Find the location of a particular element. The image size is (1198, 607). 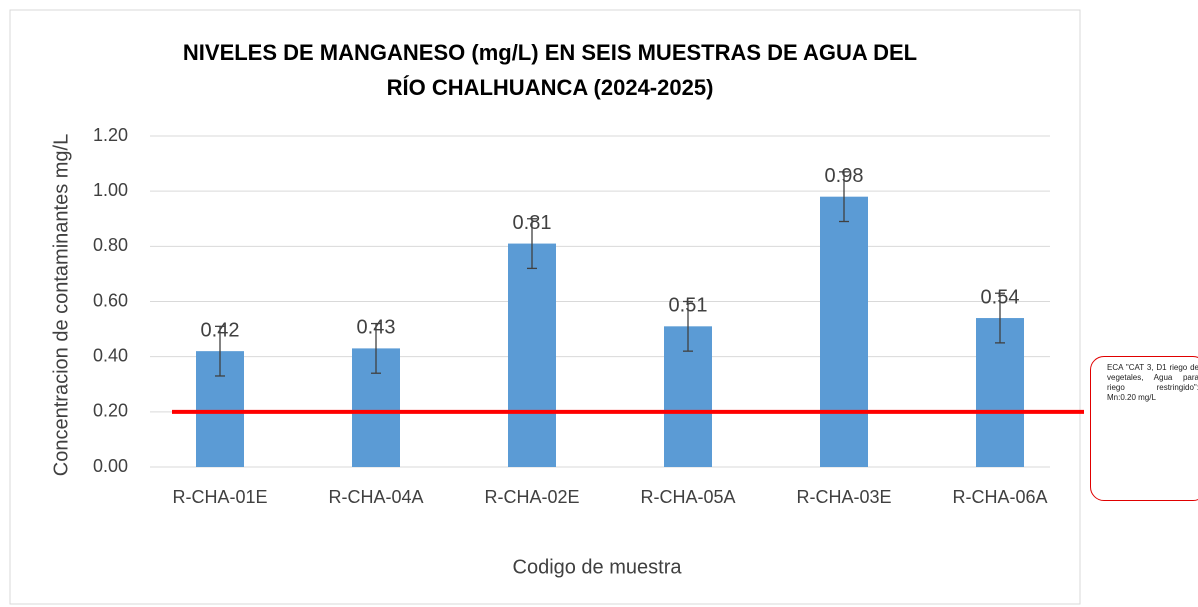

data-label: 0.43 is located at coordinates (376, 328).